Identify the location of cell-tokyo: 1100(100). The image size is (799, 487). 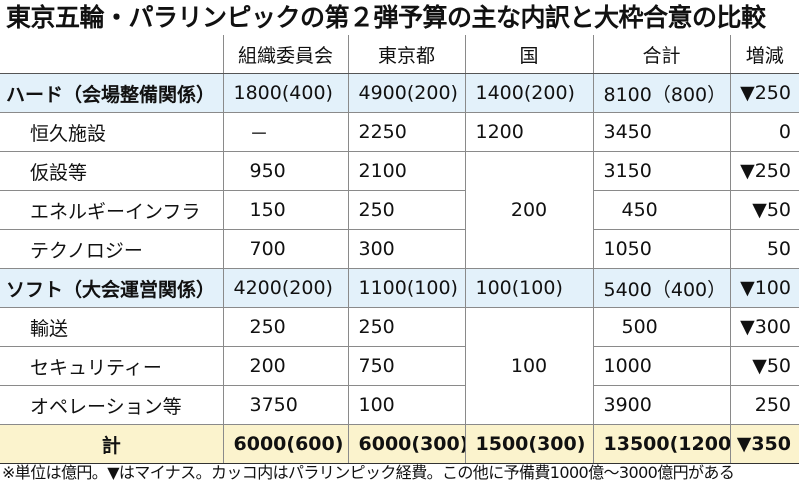
(406, 288).